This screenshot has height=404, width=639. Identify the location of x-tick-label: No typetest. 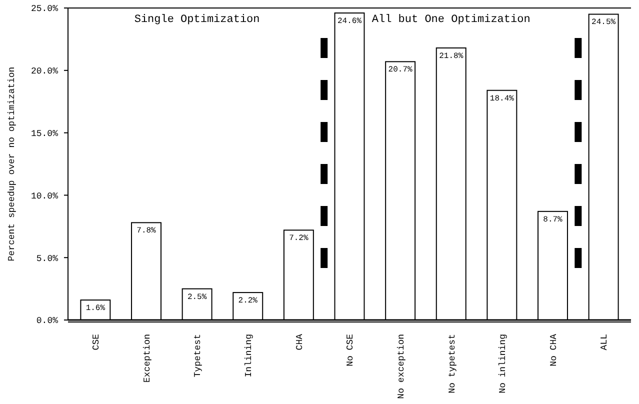
(452, 364).